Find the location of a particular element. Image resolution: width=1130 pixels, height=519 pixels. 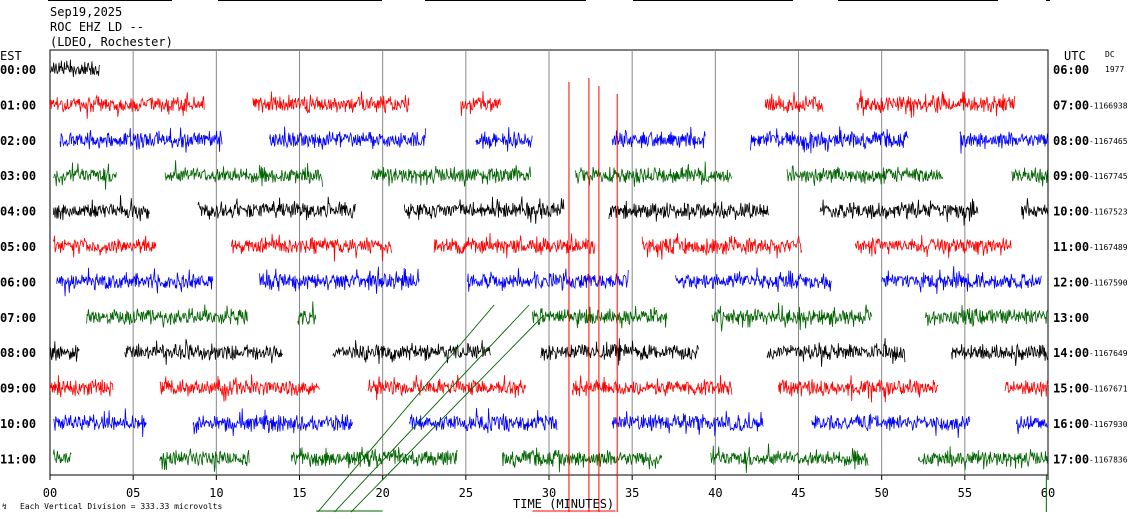

utc-hour-label: 15:00 is located at coordinates (1071, 389).